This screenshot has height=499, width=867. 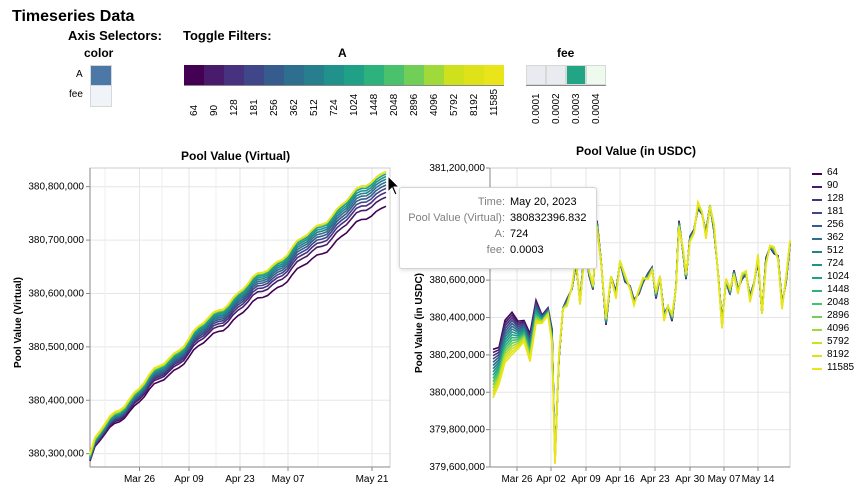 I want to click on A-filter-strip, so click(x=344, y=75).